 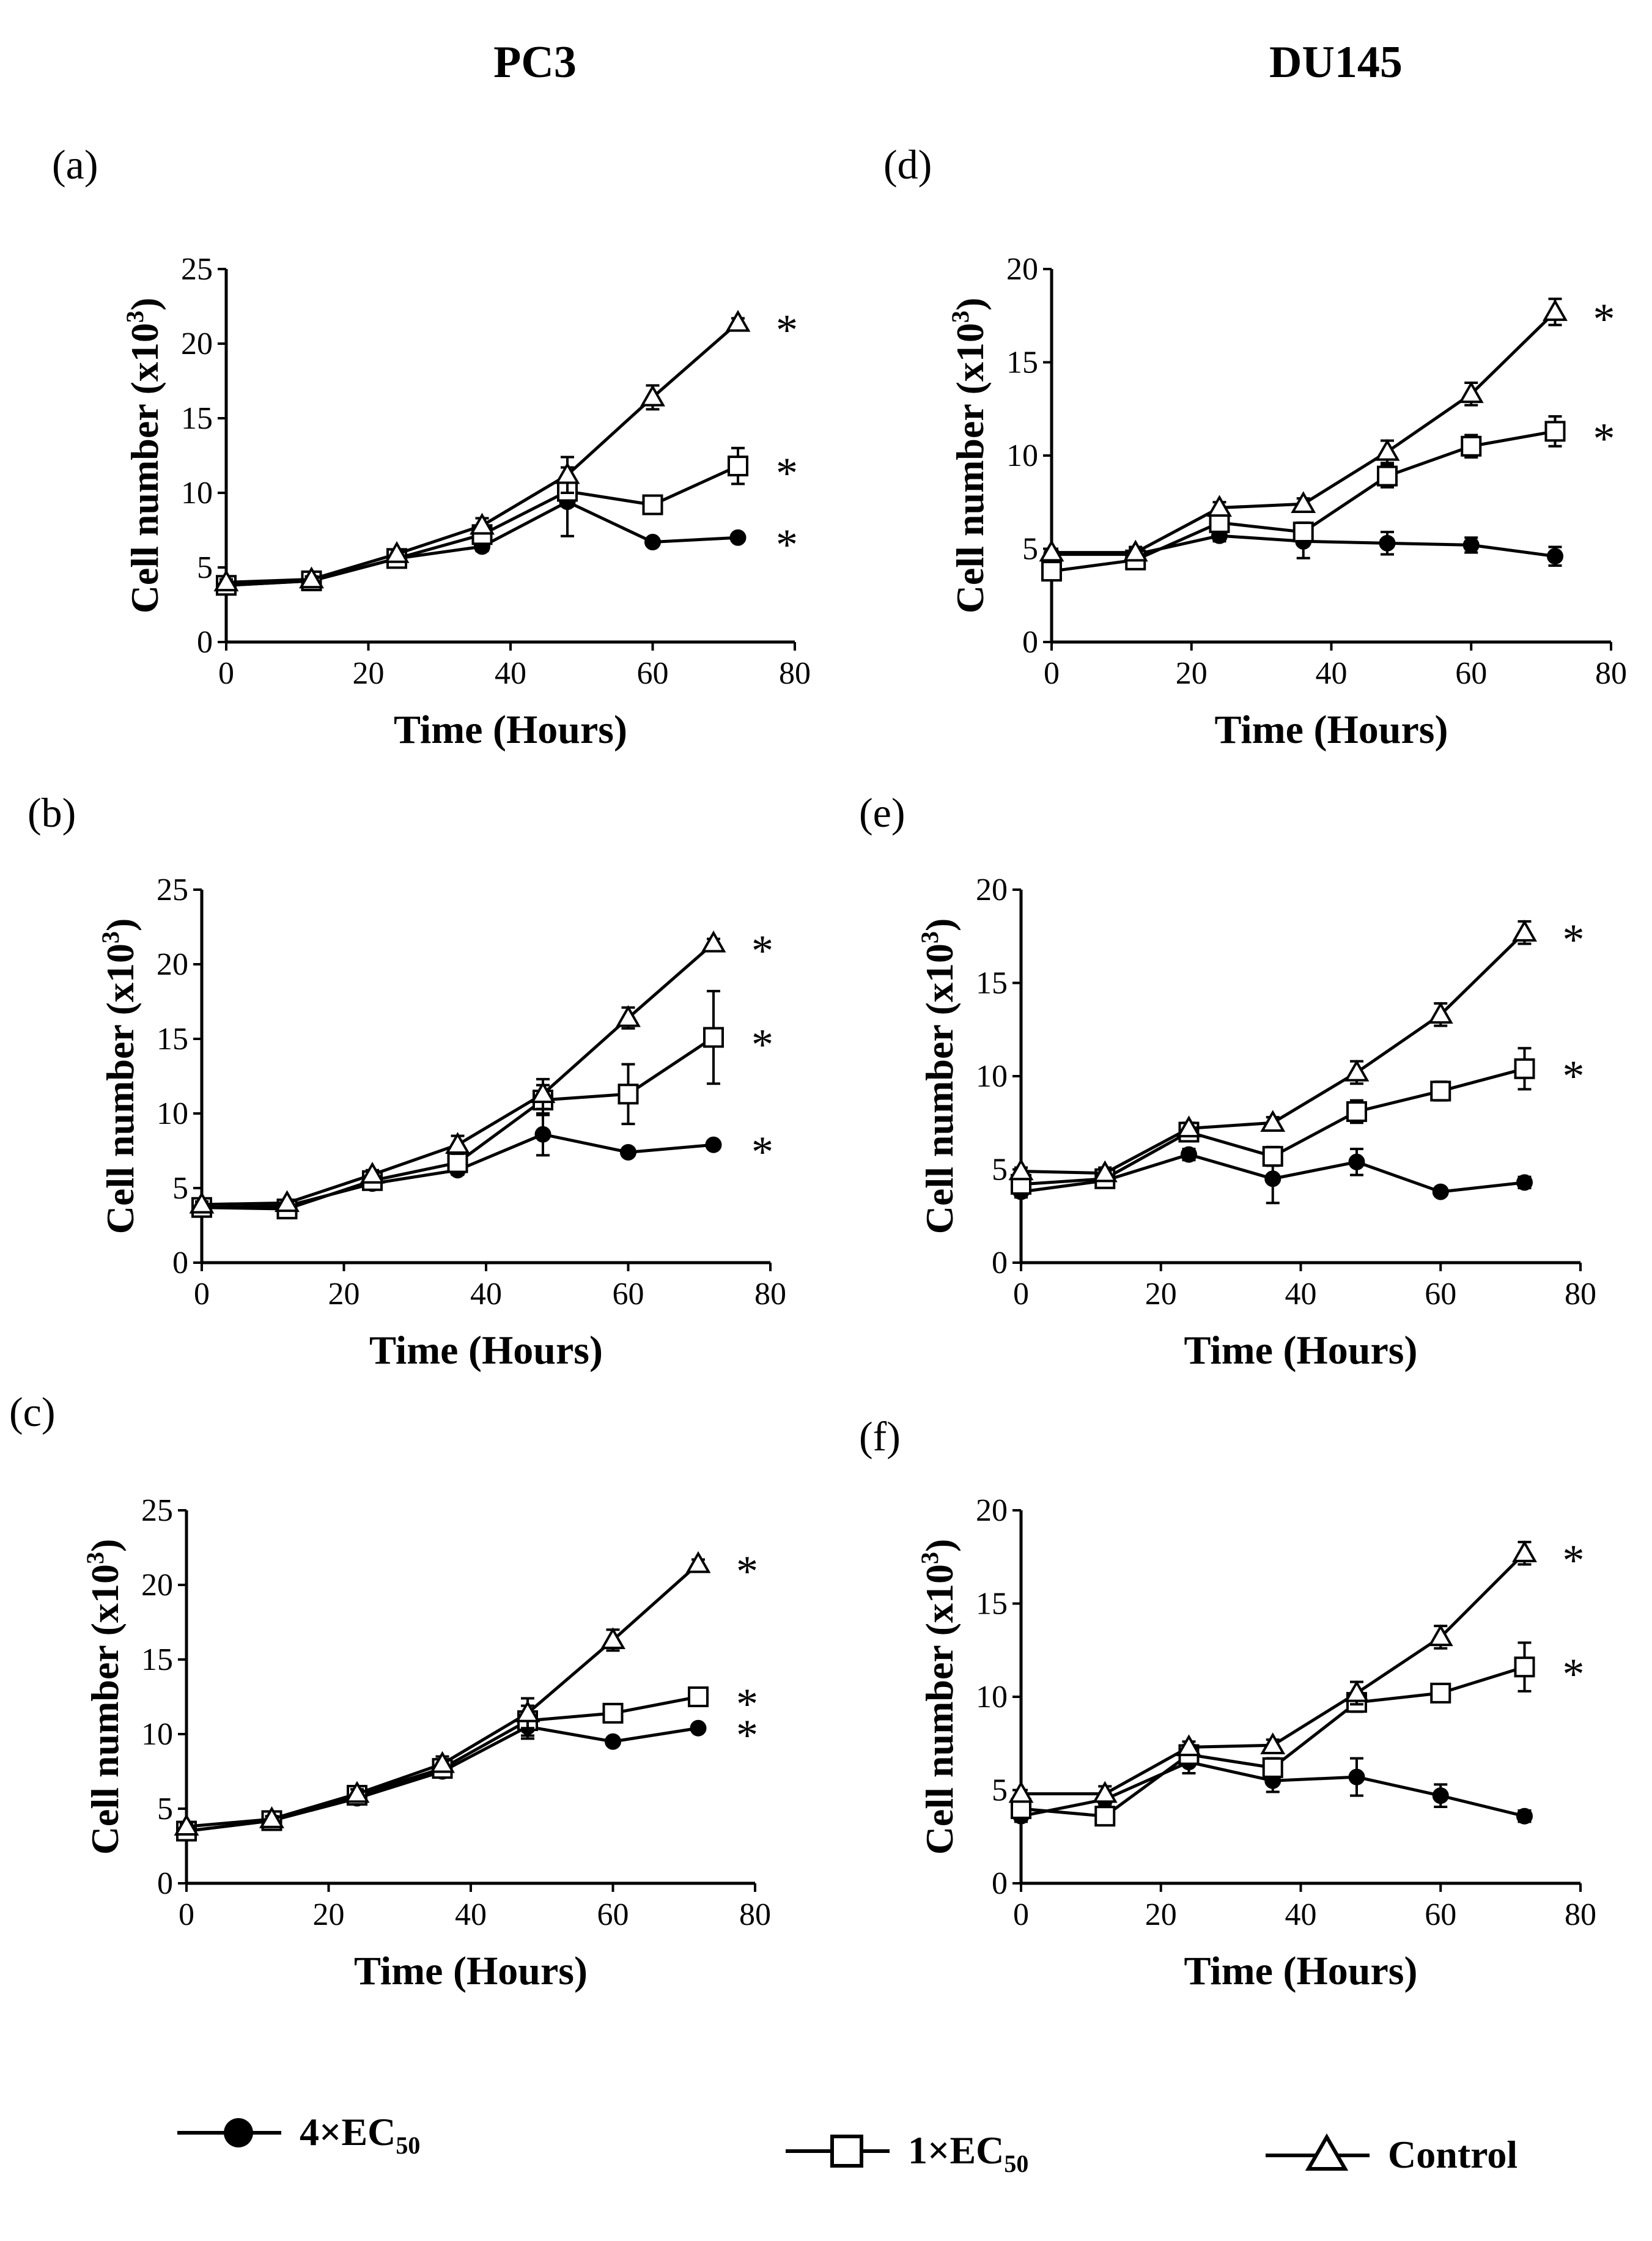 I want to click on column-title-du145: DU145, so click(x=1336, y=62).